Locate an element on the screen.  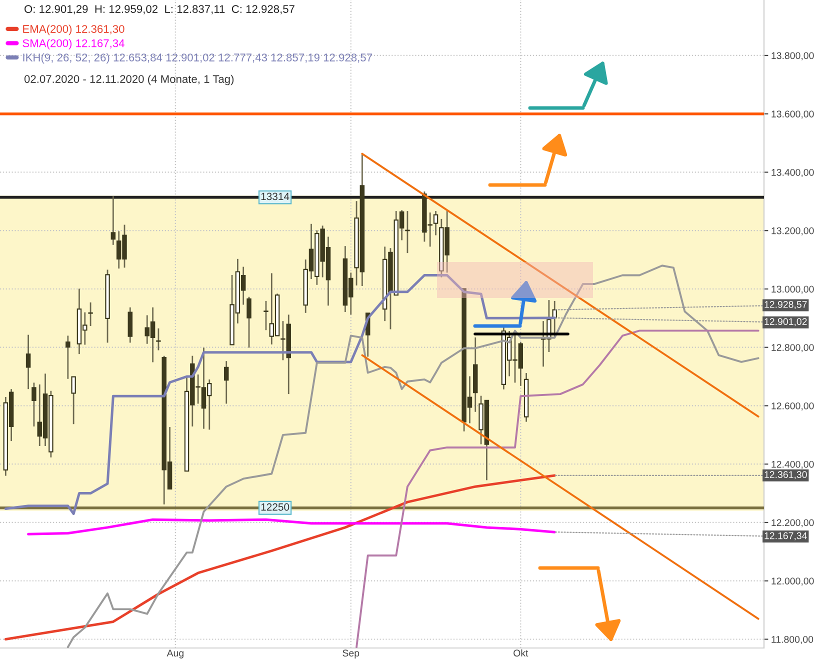
annotation: 12.928,57 is located at coordinates (785, 305).